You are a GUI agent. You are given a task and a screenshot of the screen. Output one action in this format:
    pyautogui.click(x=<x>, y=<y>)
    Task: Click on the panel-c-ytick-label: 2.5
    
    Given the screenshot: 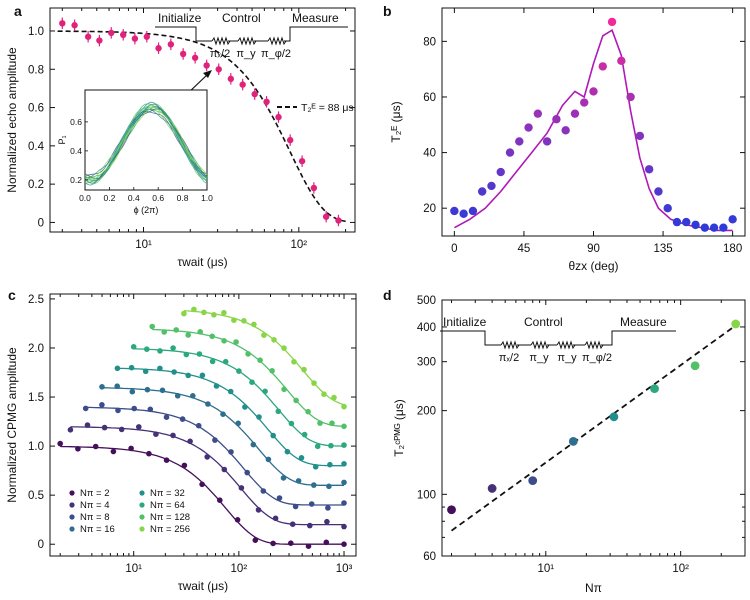 What is the action you would take?
    pyautogui.click(x=36, y=300)
    